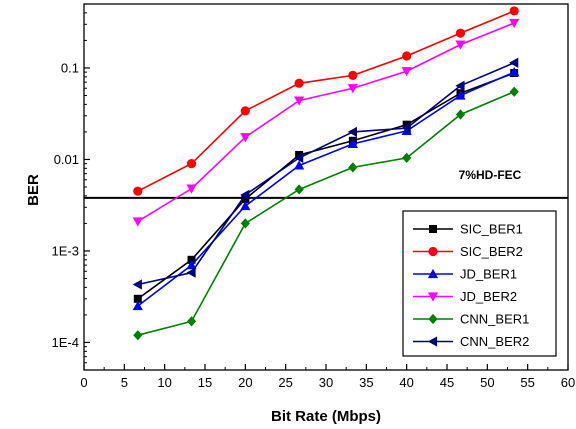 The height and width of the screenshot is (429, 576). What do you see at coordinates (65, 342) in the screenshot?
I see `y-tick-label: 1E-4` at bounding box center [65, 342].